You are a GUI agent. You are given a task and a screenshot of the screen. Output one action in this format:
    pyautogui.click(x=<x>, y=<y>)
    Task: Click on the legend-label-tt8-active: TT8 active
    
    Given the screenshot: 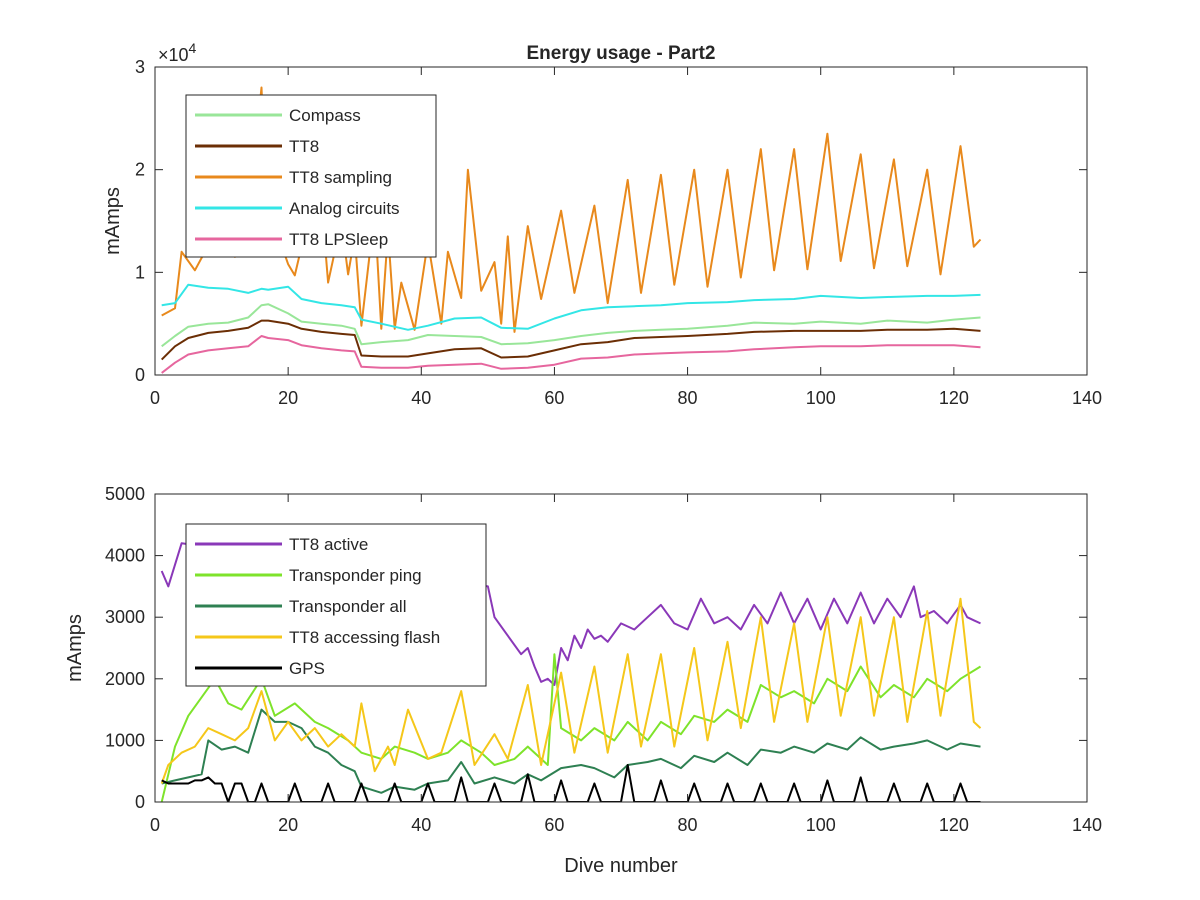 What is the action you would take?
    pyautogui.click(x=328, y=544)
    